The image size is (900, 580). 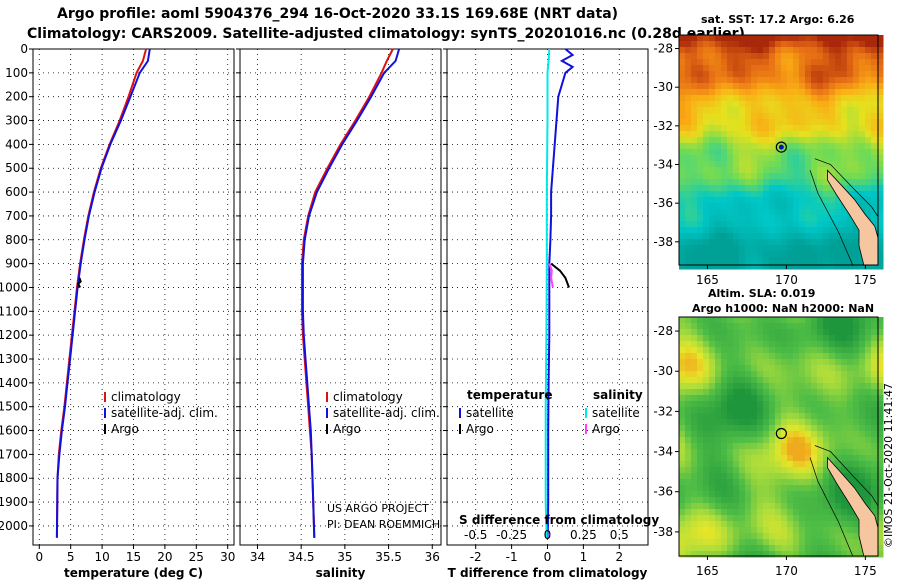 What do you see at coordinates (846, 187) in the screenshot?
I see `sst_map-isobath` at bounding box center [846, 187].